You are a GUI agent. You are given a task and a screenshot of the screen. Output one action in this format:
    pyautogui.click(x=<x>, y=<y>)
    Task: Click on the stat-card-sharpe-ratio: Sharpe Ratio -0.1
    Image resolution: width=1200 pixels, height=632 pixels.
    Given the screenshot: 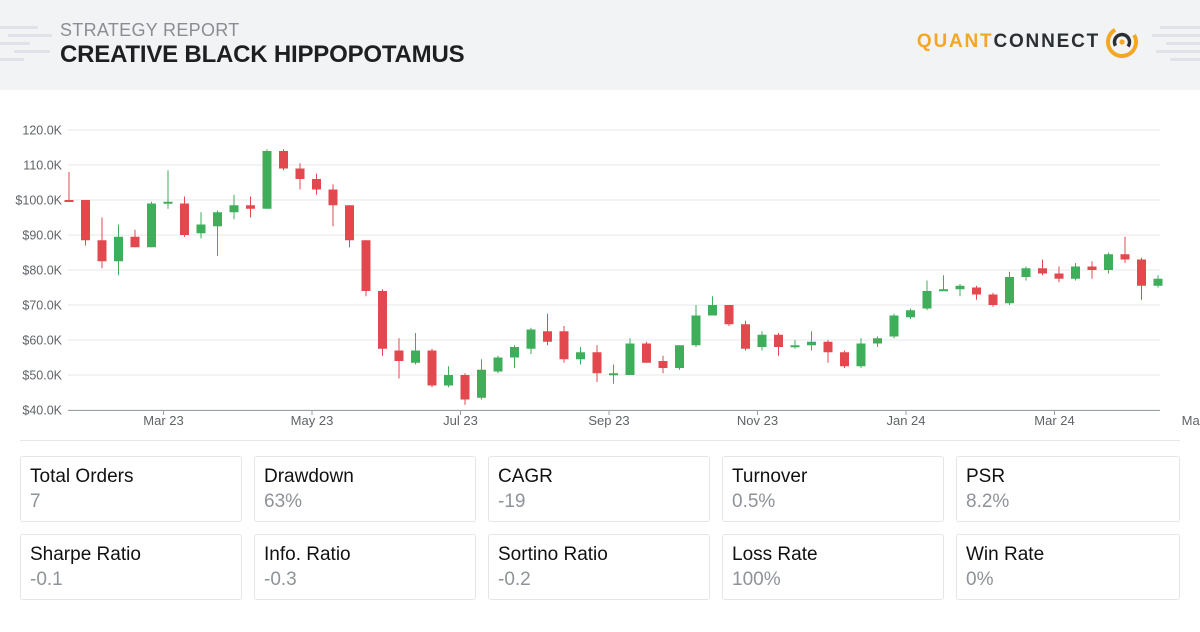 What is the action you would take?
    pyautogui.click(x=131, y=567)
    